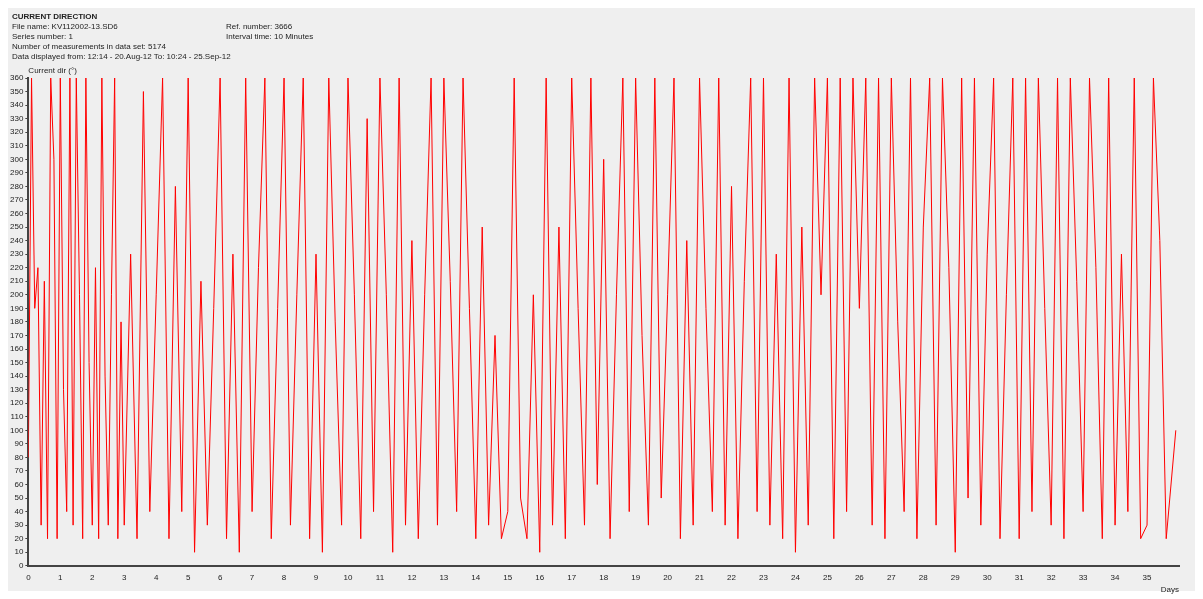 The image size is (1203, 599). What do you see at coordinates (19, 484) in the screenshot?
I see `y-tick-label: 60` at bounding box center [19, 484].